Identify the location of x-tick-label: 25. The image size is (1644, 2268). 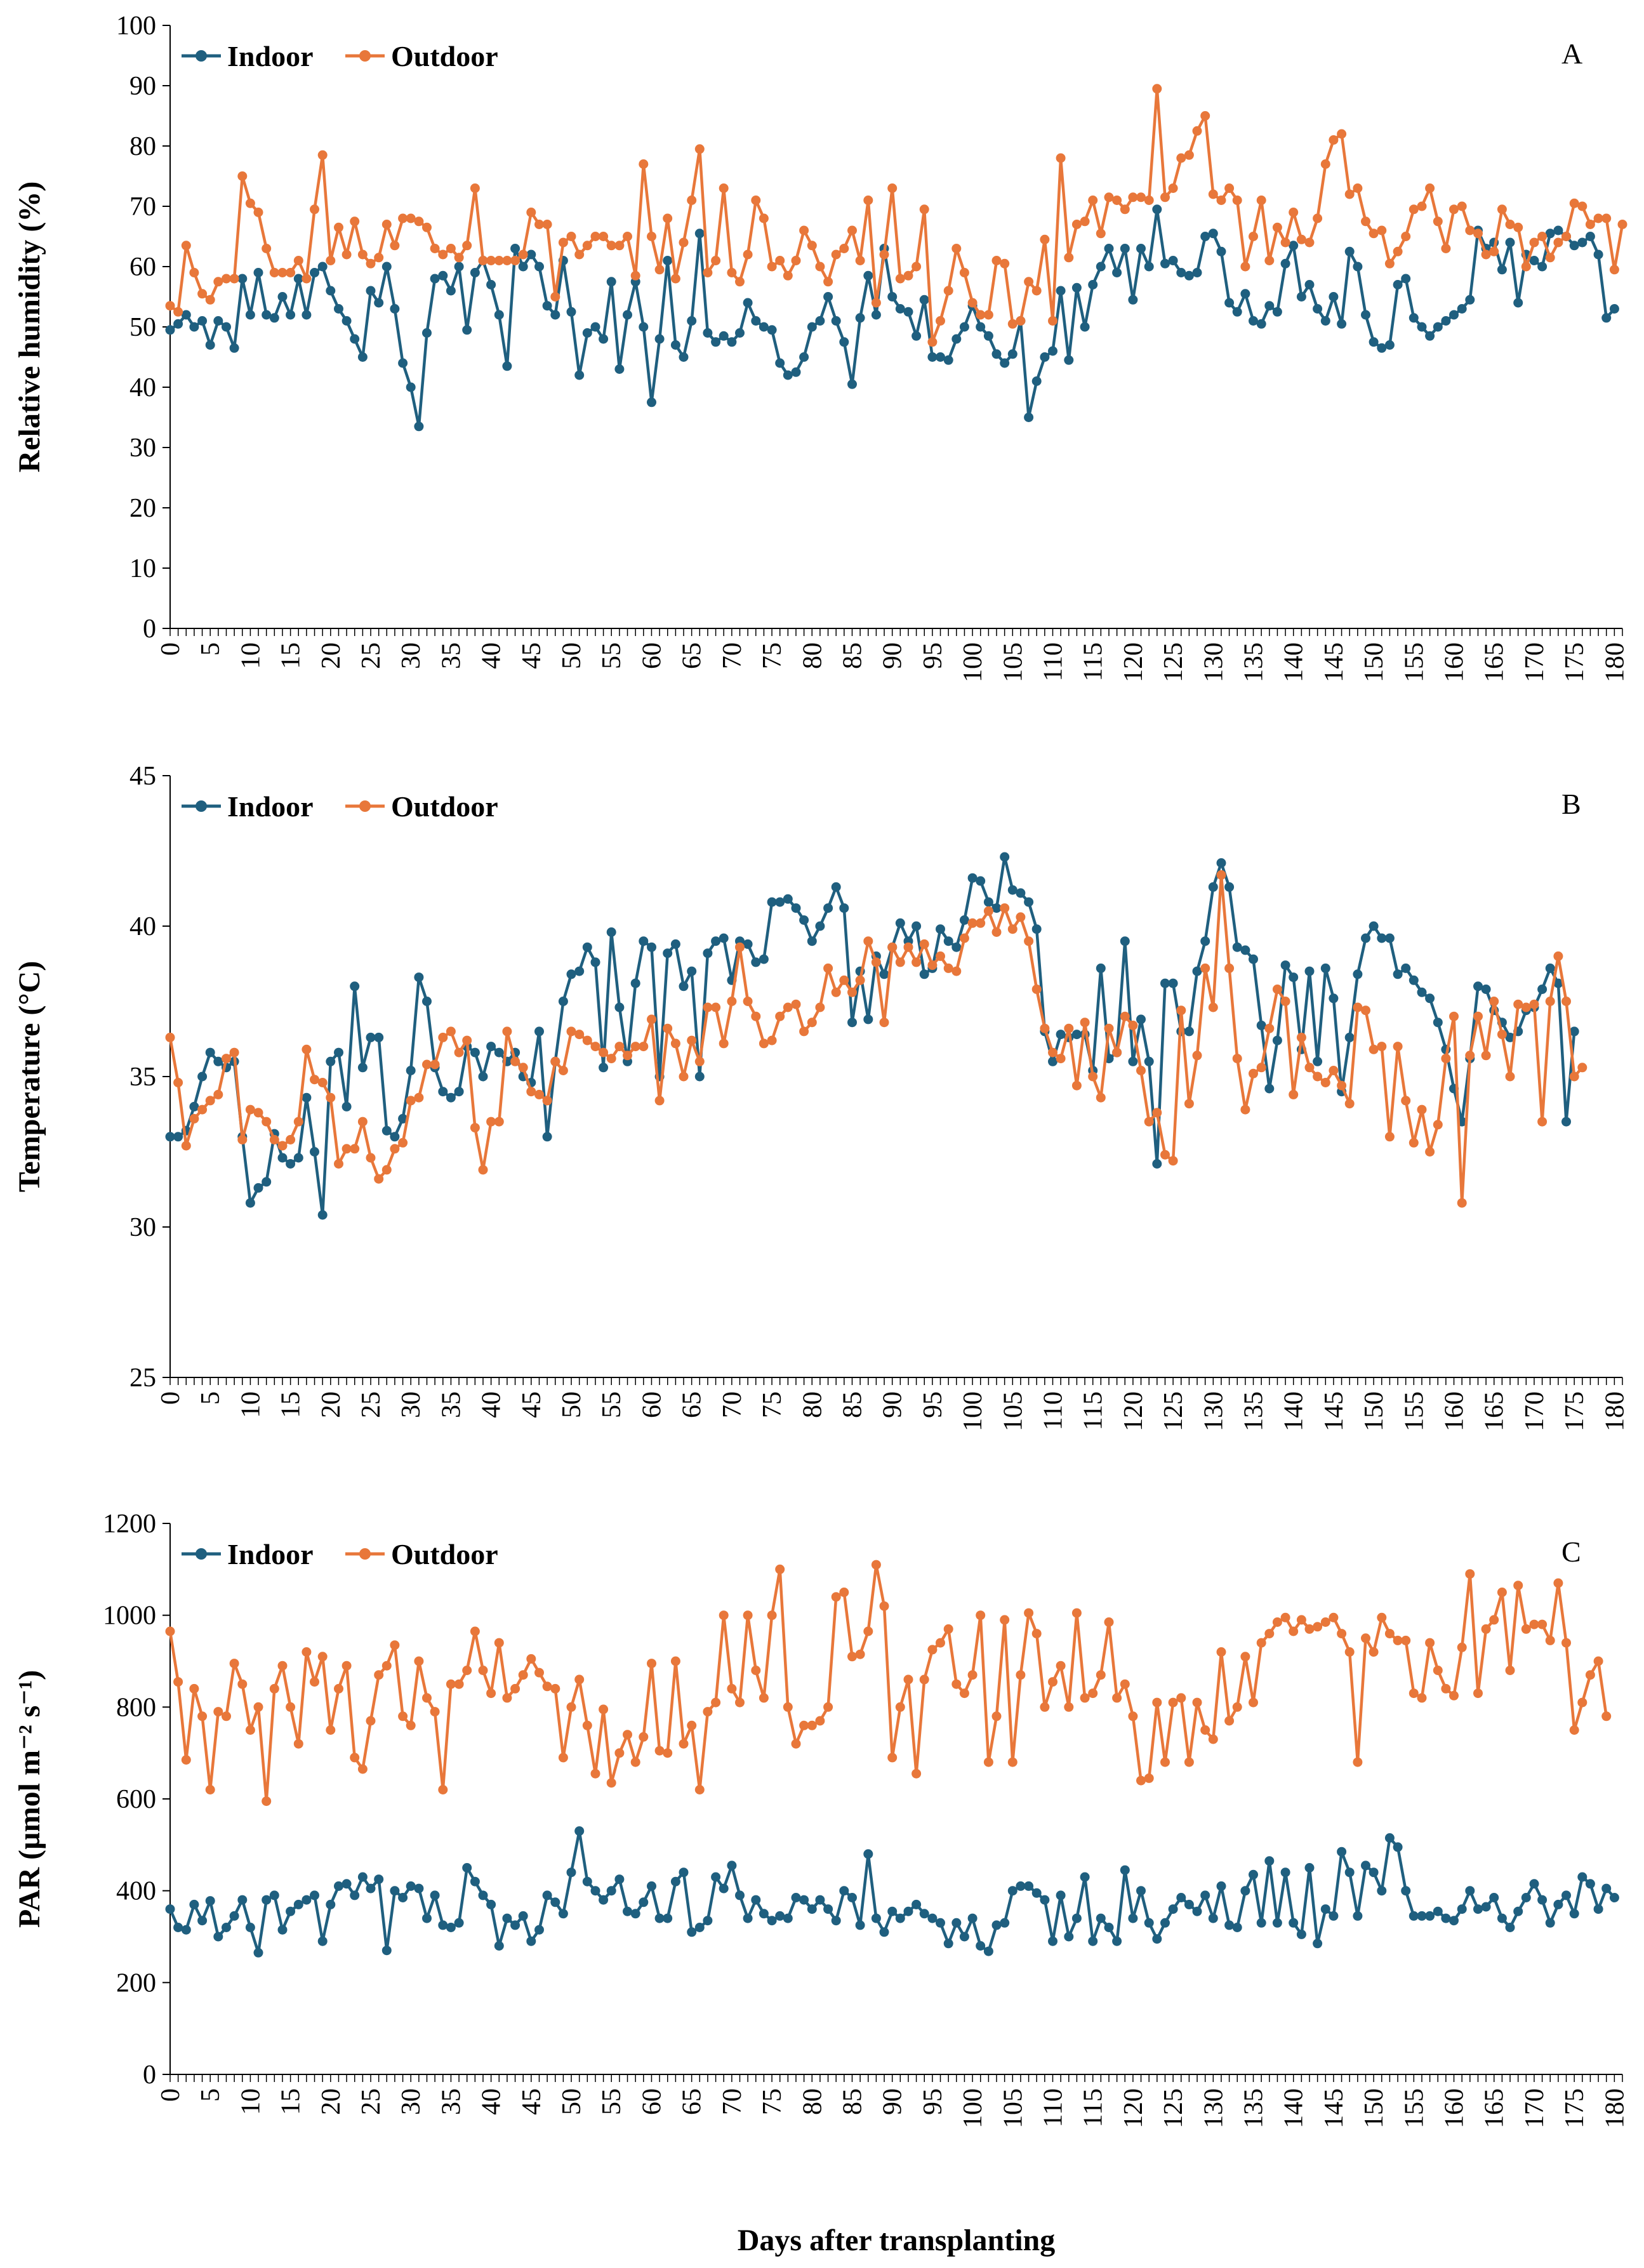
(371, 2101).